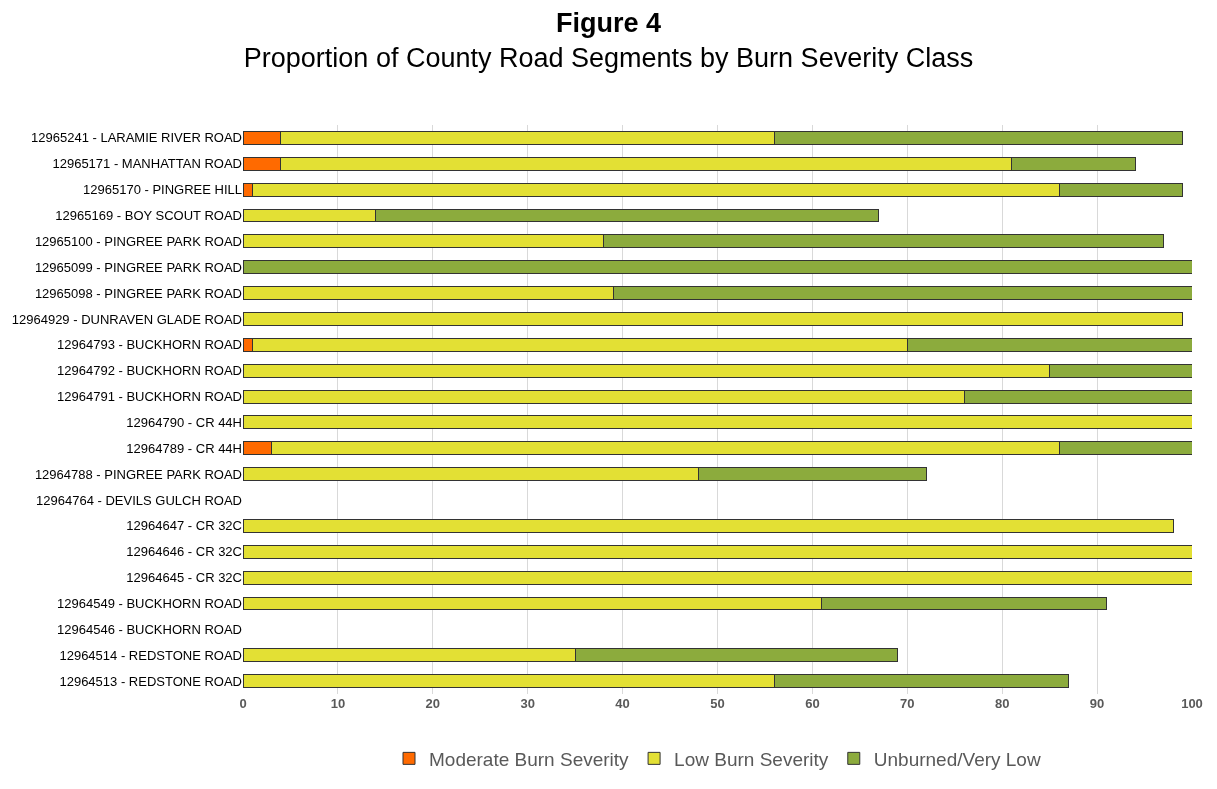  I want to click on x-tick-label: 100, so click(1192, 703).